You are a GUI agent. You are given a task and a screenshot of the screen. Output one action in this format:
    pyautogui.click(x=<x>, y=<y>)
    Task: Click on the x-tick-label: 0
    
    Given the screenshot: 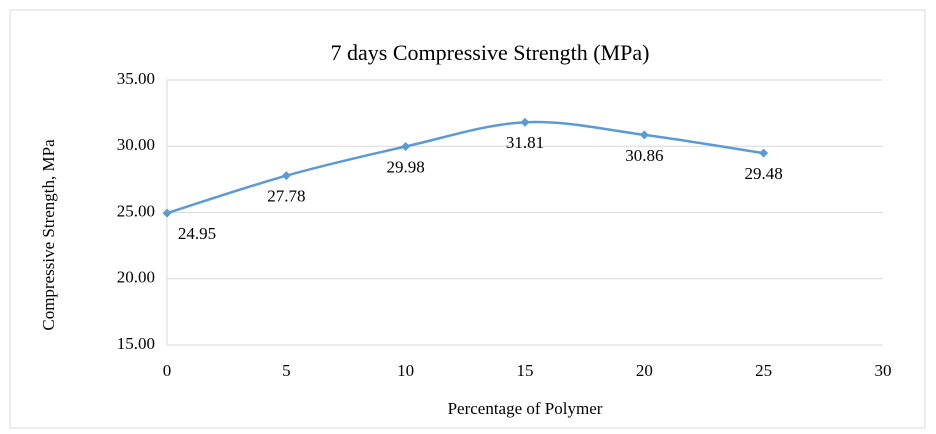 What is the action you would take?
    pyautogui.click(x=167, y=370)
    